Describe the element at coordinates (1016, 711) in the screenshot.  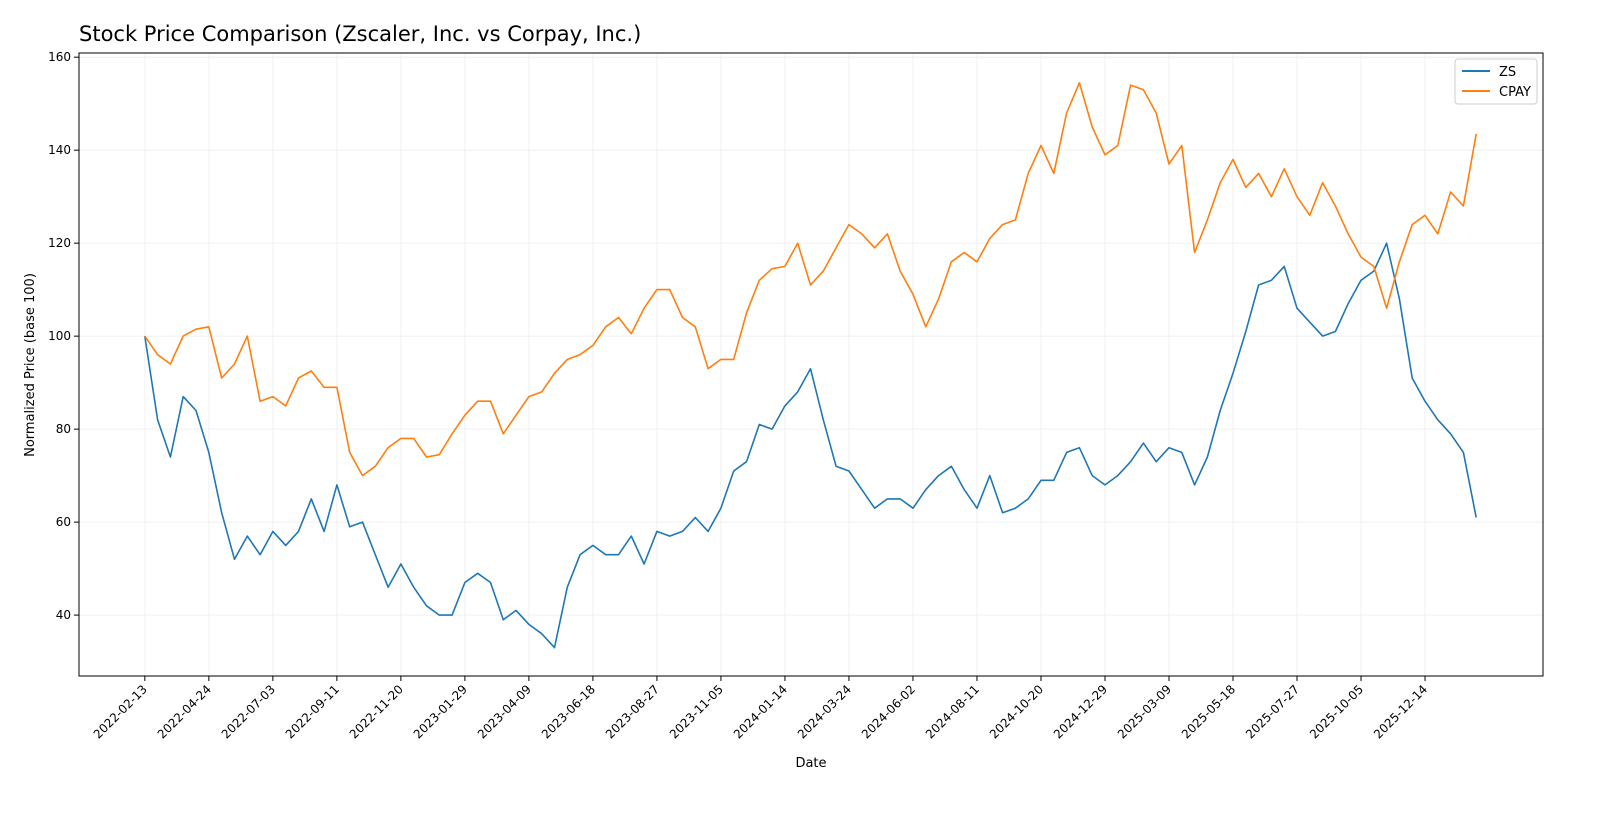
I see `x-tick-label: 2024-10-20` at that location.